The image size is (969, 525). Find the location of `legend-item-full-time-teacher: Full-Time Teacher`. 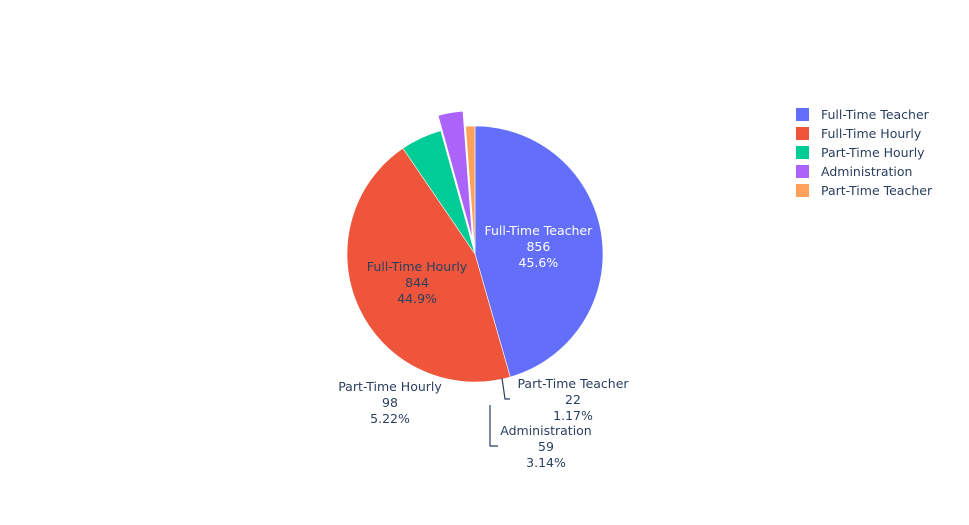

legend-item-full-time-teacher: Full-Time Teacher is located at coordinates (863, 114).